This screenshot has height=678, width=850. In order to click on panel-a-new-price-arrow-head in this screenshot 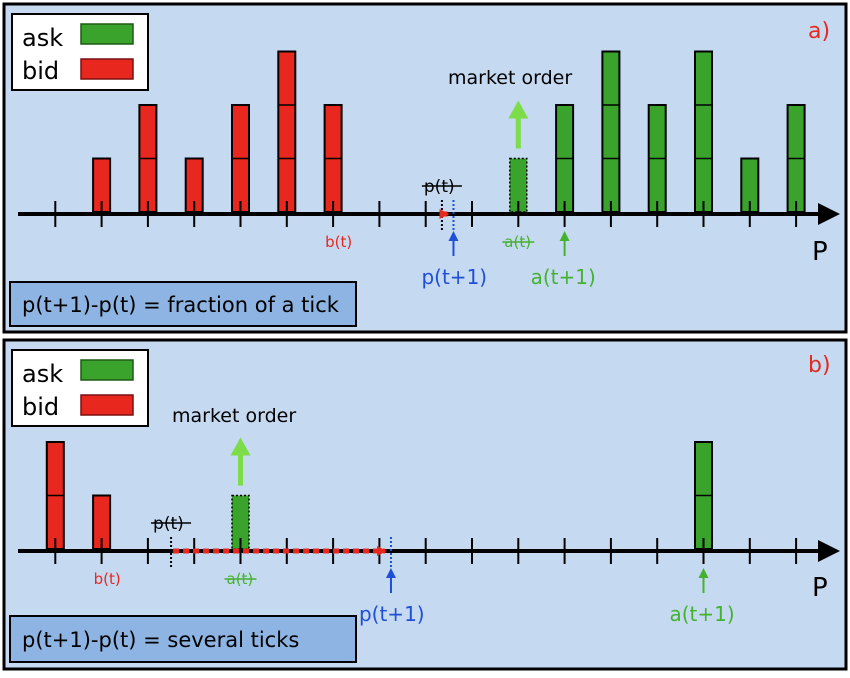, I will do `click(453, 236)`.